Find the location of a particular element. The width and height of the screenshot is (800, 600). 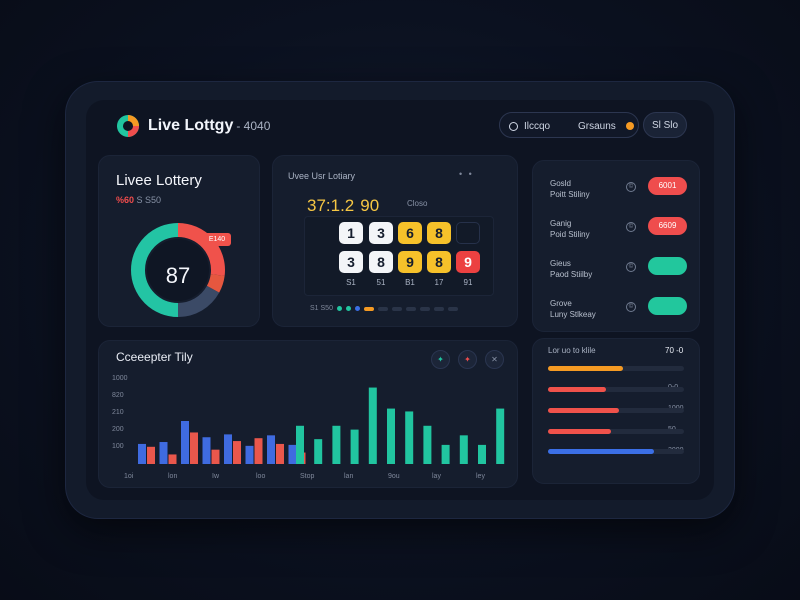

column-label: B1 is located at coordinates (410, 282).